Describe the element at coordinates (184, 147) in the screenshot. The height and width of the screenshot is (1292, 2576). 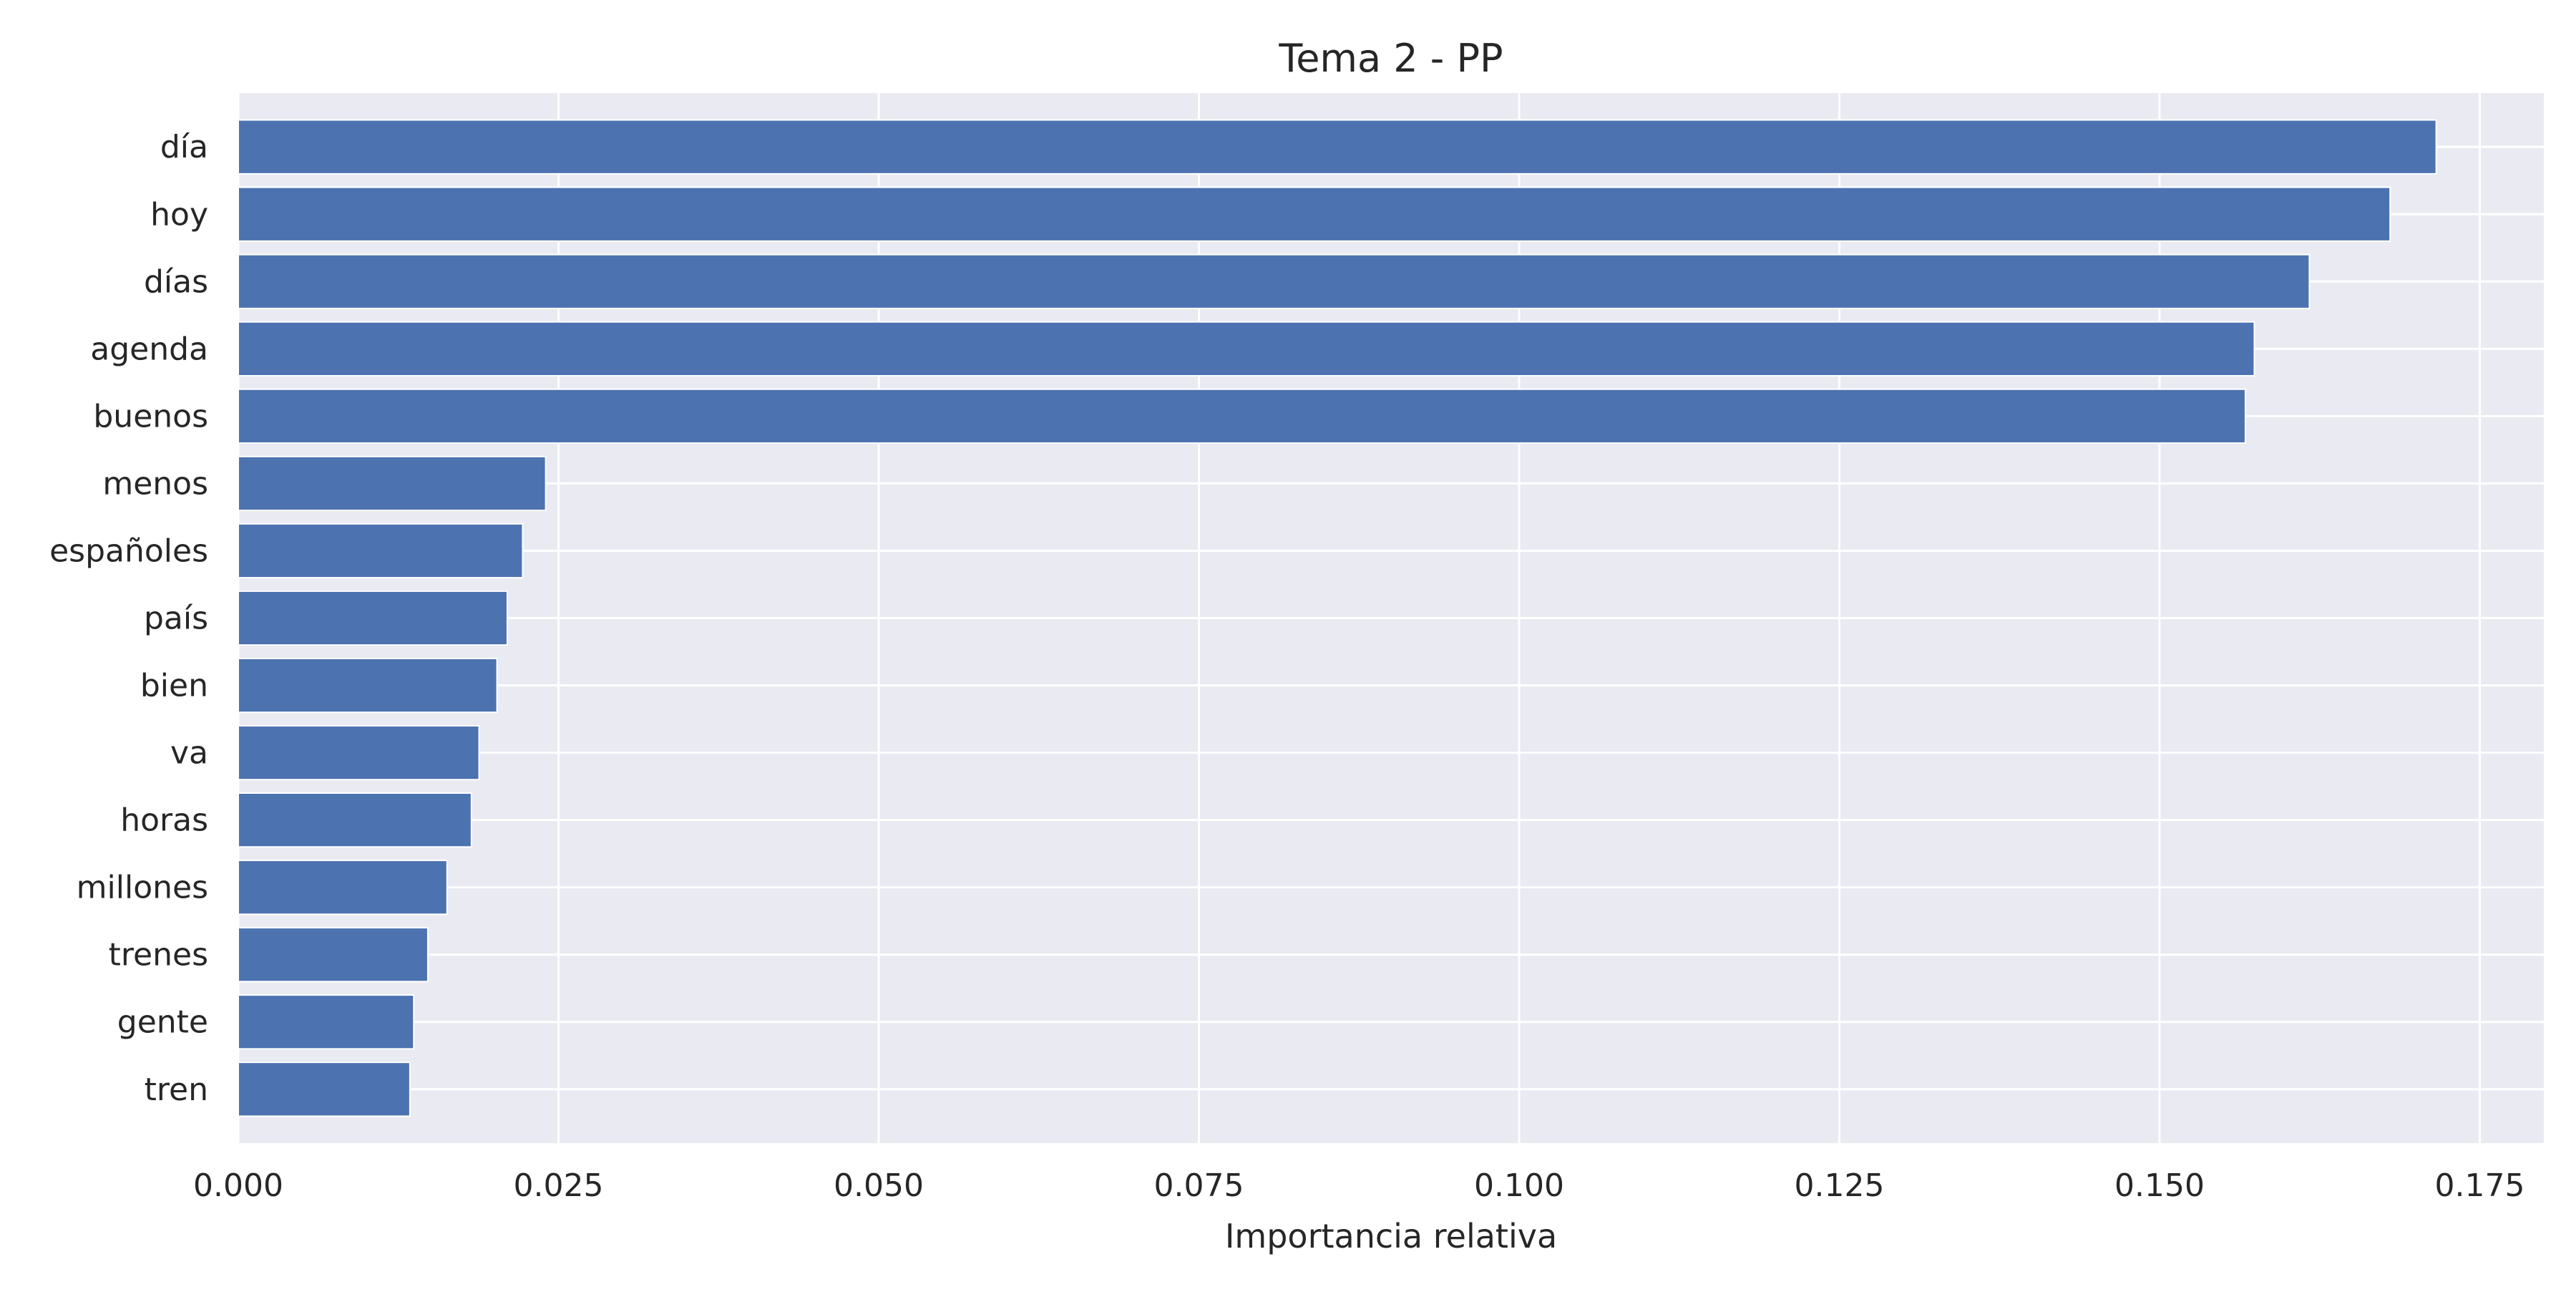
I see `y-tick-label: día` at that location.